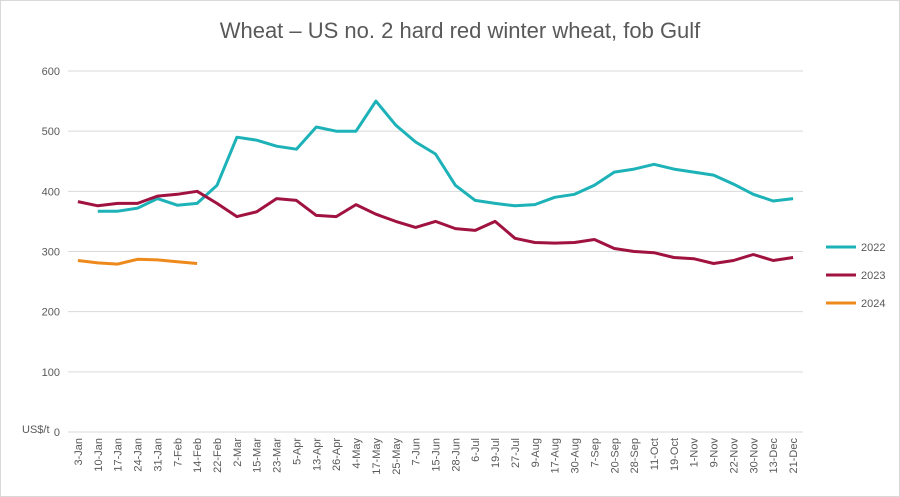 The width and height of the screenshot is (900, 497). What do you see at coordinates (51, 313) in the screenshot?
I see `y-tick-label: 200` at bounding box center [51, 313].